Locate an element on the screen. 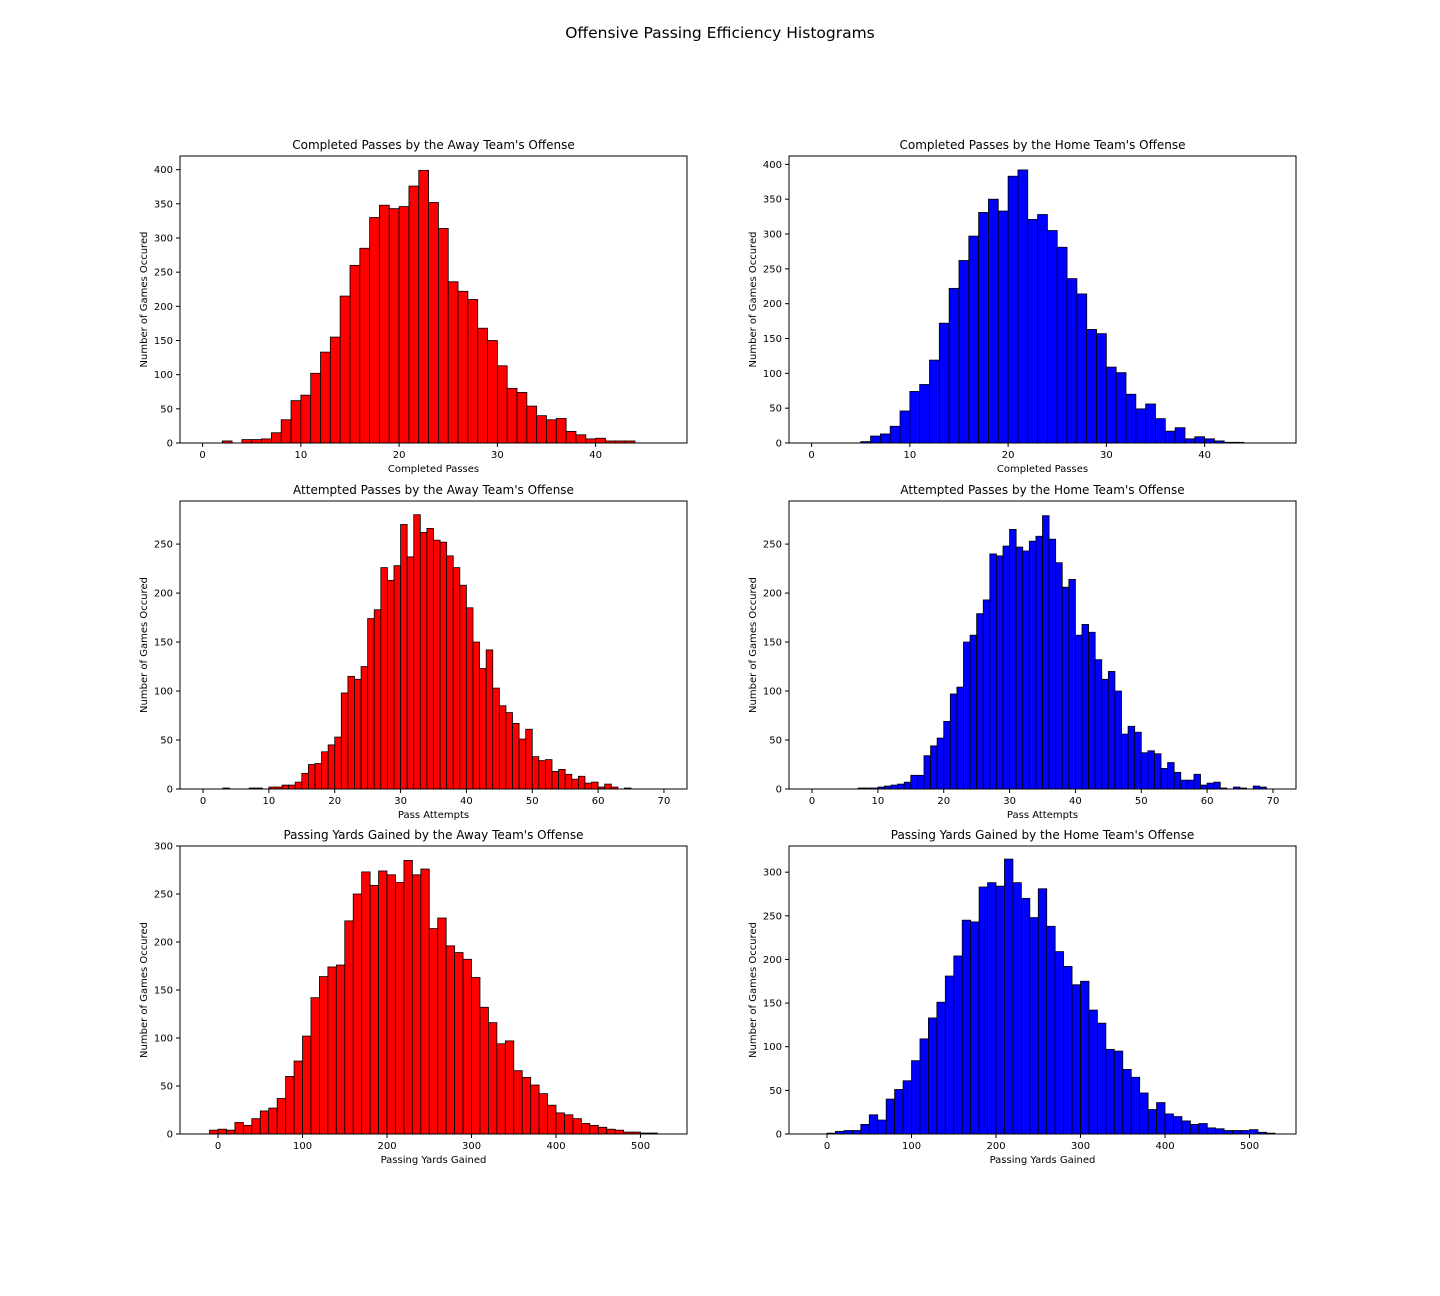 This screenshot has height=1296, width=1440. x-tick-label: 40 is located at coordinates (595, 455).